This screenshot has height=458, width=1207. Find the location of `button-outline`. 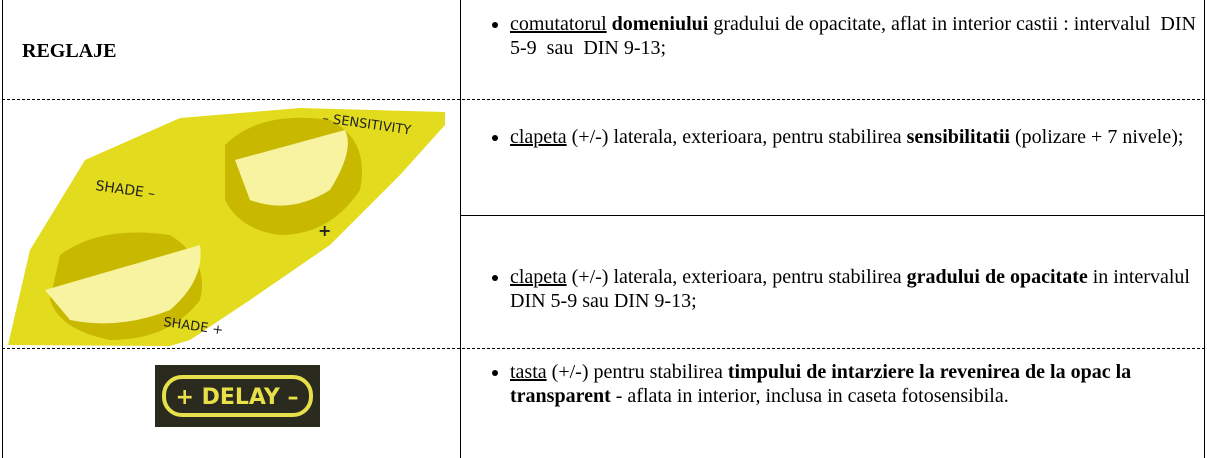

button-outline is located at coordinates (237, 396).